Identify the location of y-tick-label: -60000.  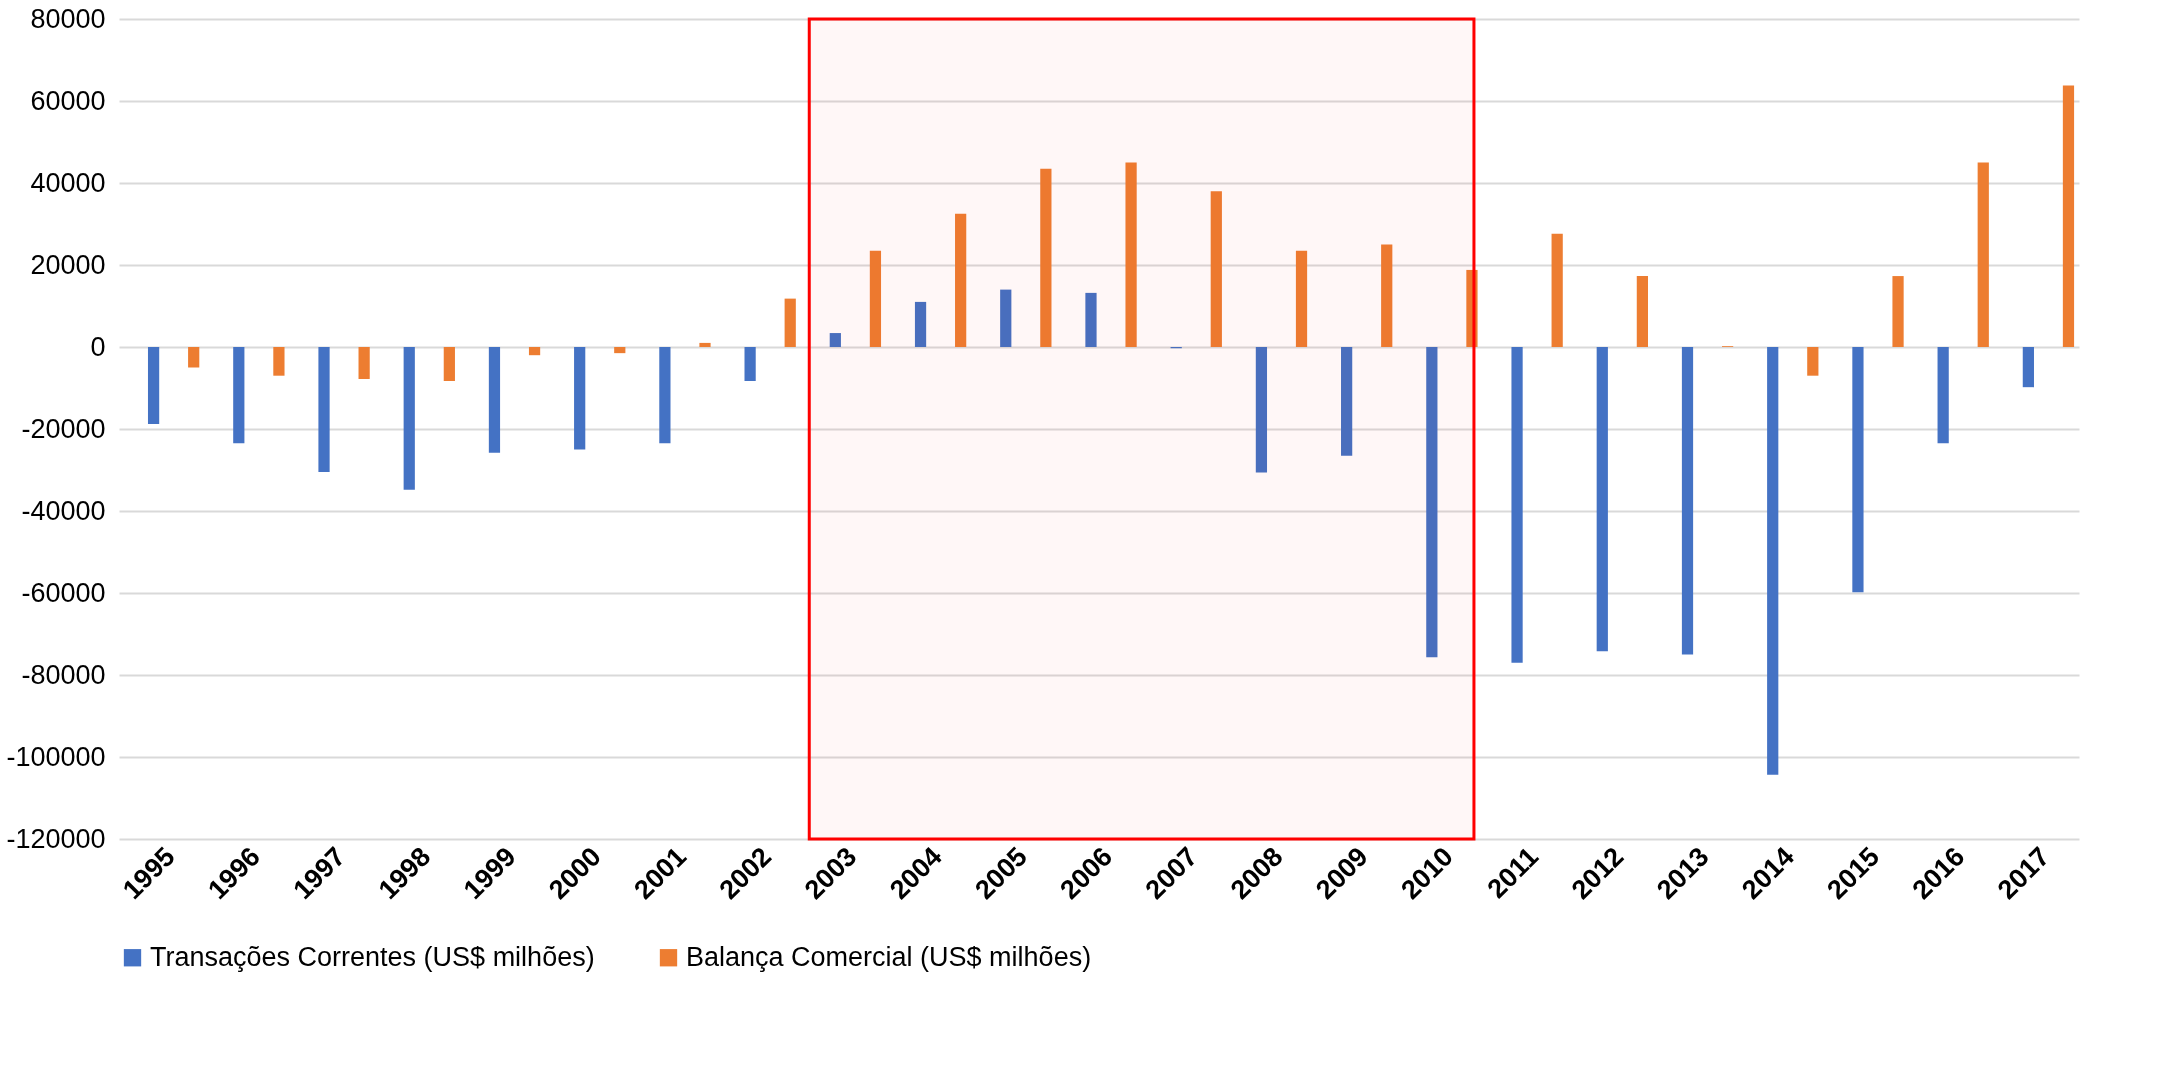
(63, 592).